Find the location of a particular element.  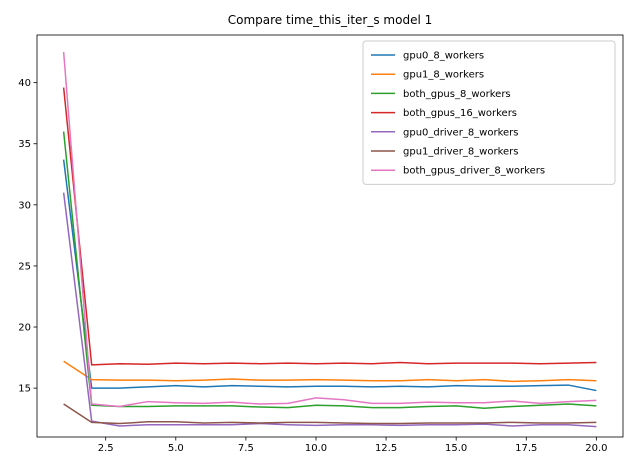

y-tick-label: 25 is located at coordinates (24, 266).